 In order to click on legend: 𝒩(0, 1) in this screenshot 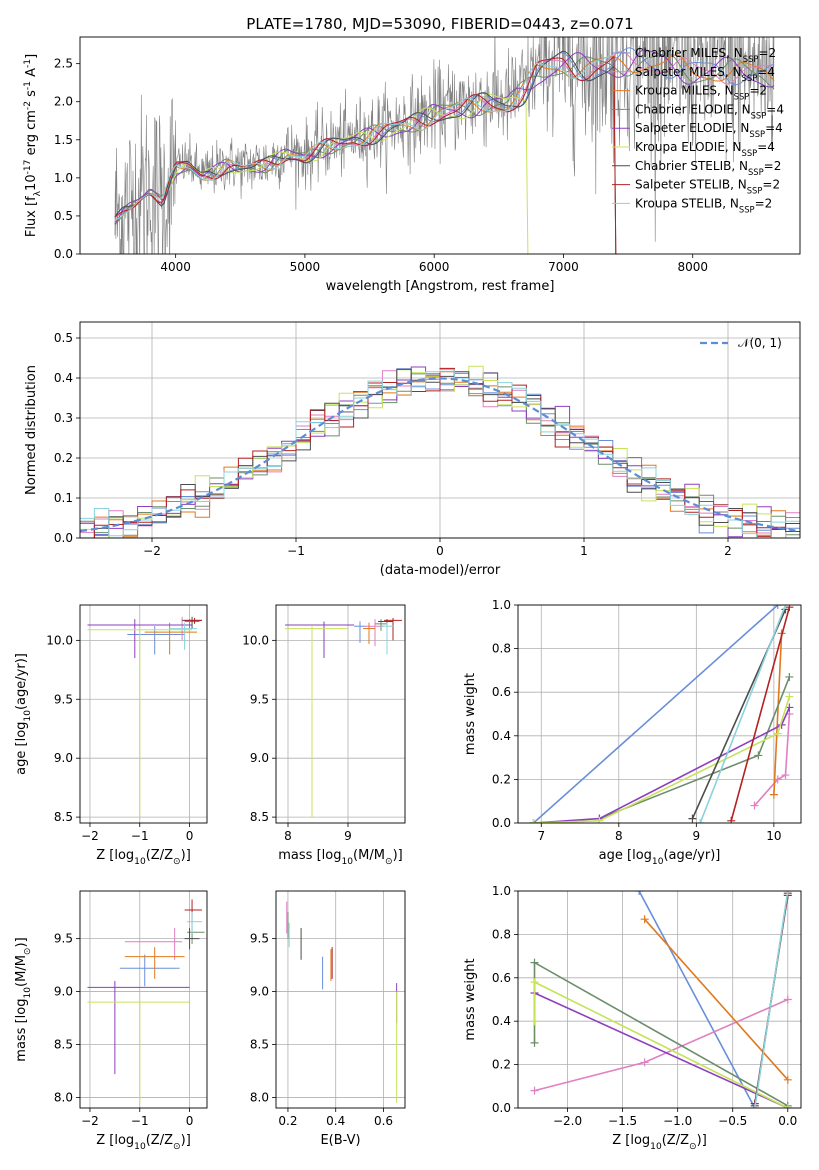, I will do `click(741, 343)`.